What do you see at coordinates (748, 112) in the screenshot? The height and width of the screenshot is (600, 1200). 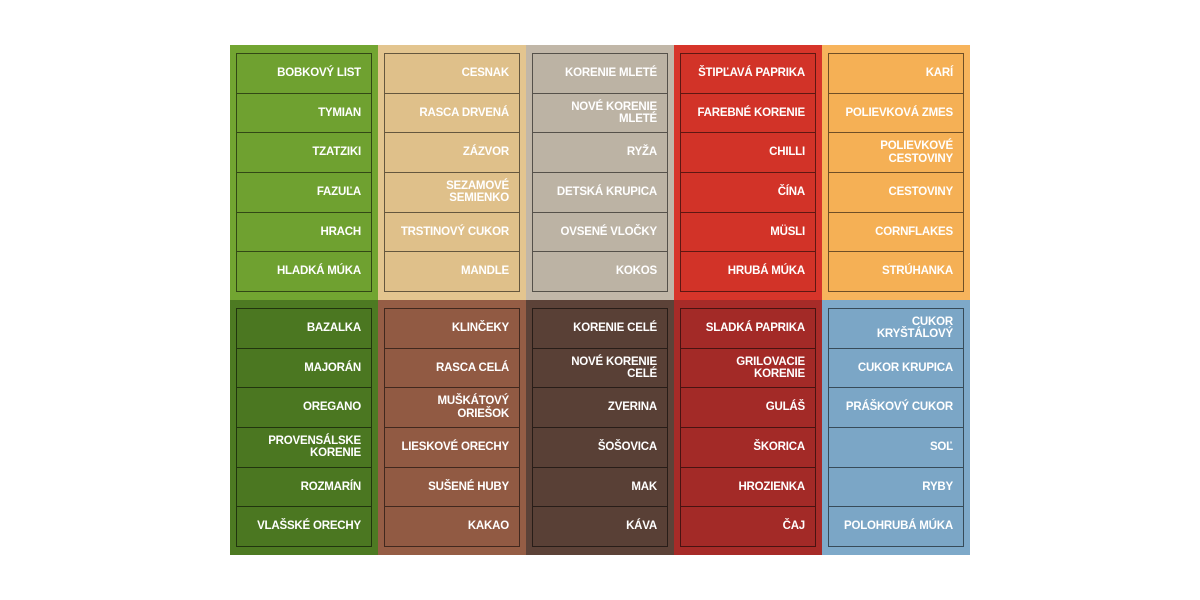 I see `spice-label: FAREBNÉ KORENIE` at bounding box center [748, 112].